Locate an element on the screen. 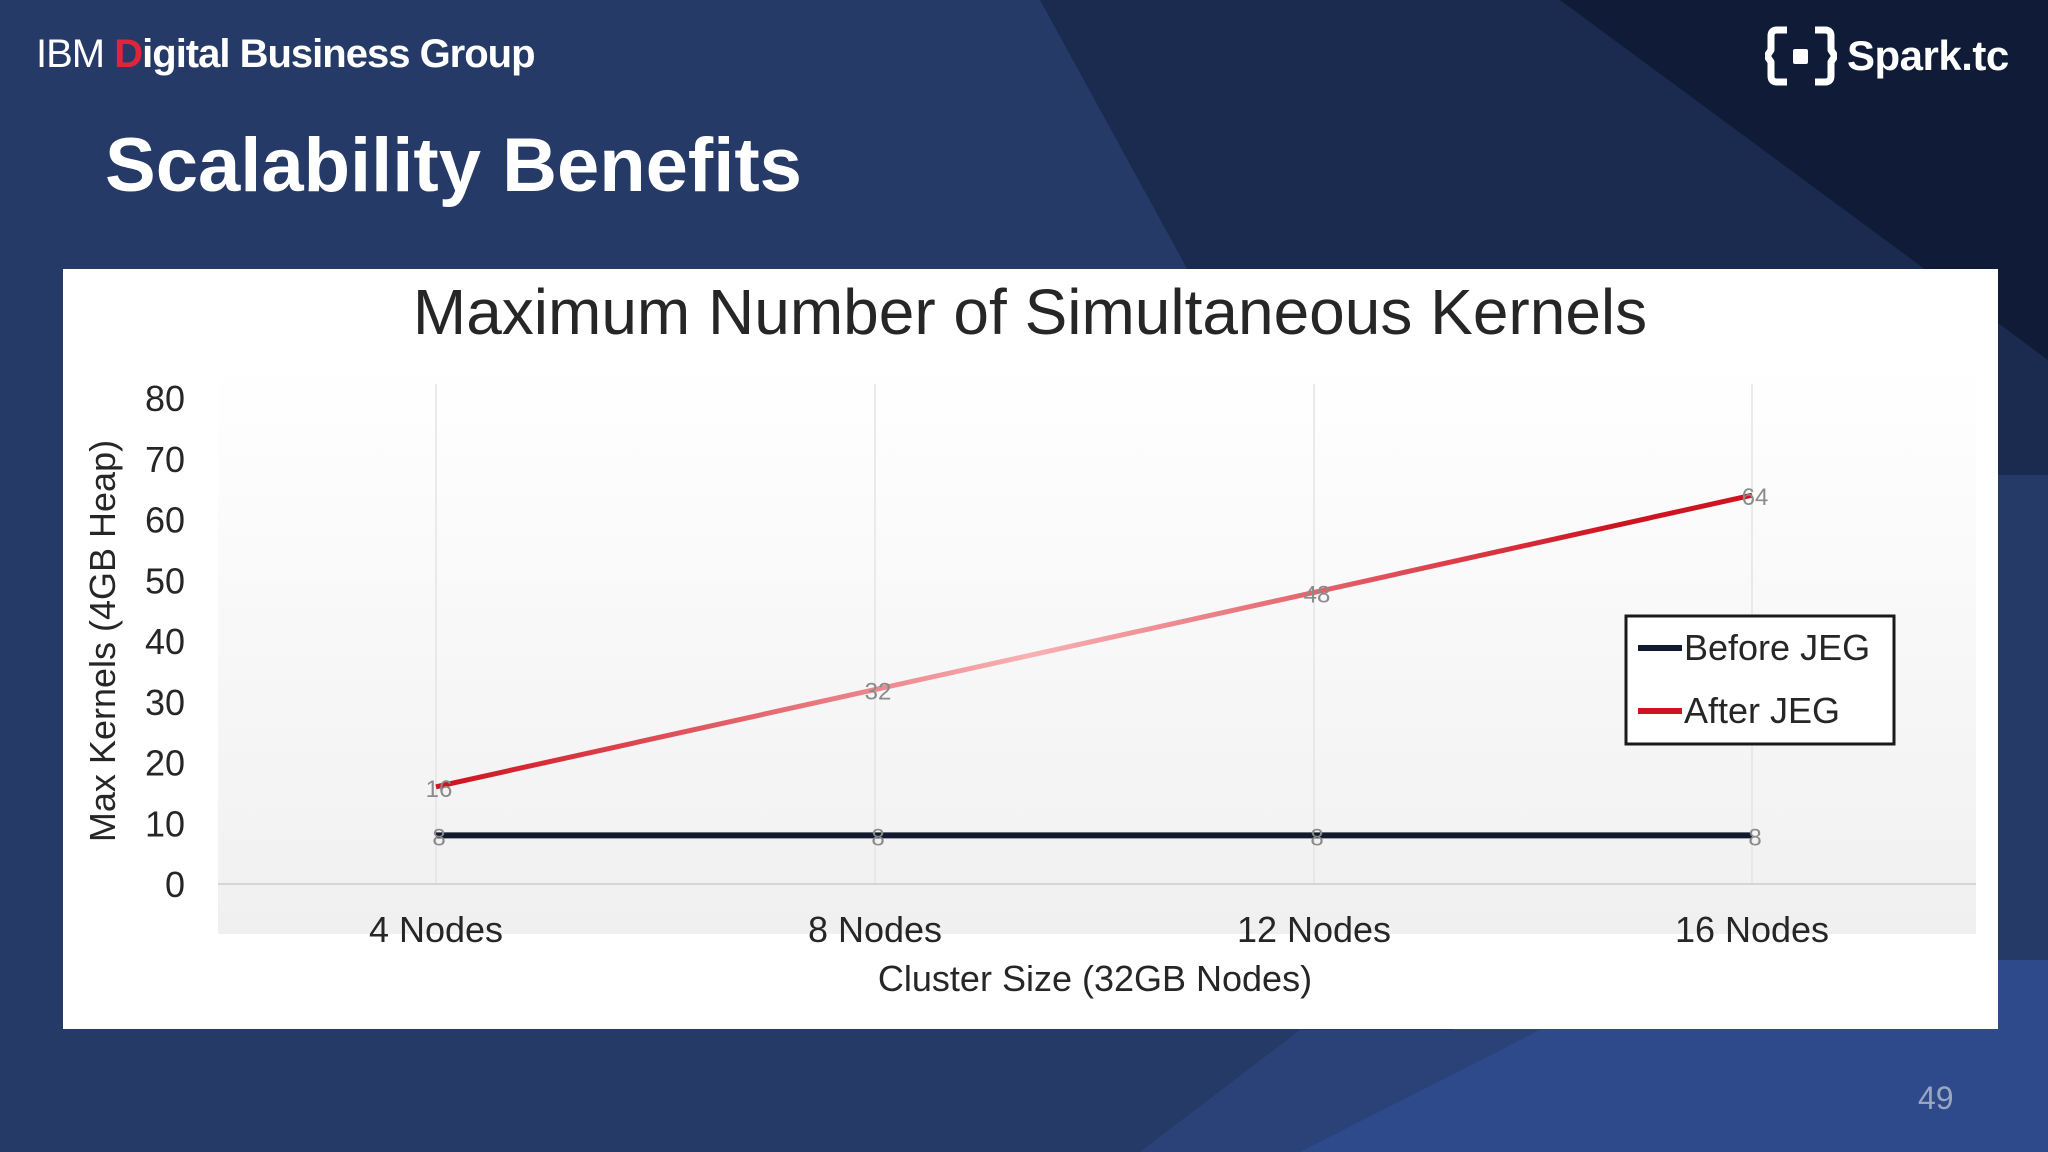  brand-digital: Digital is located at coordinates (172, 54).